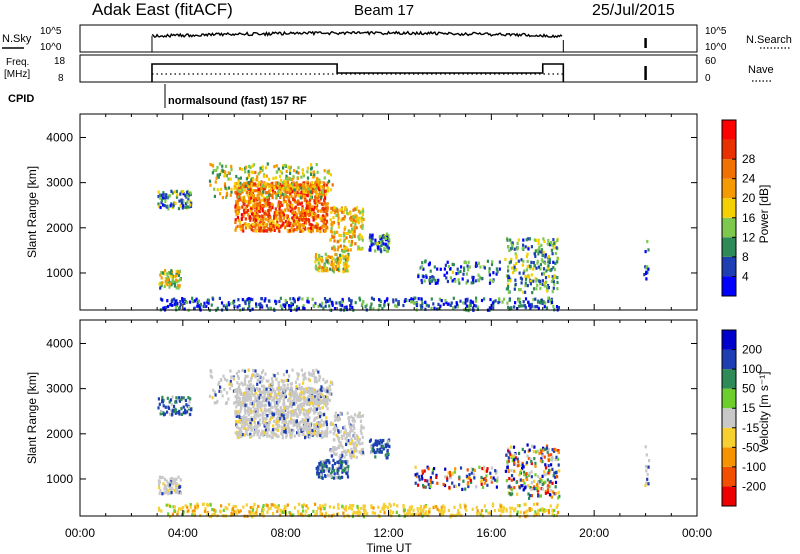 This screenshot has height=554, width=800. What do you see at coordinates (711, 61) in the screenshot?
I see `nave-tick-top: 60` at bounding box center [711, 61].